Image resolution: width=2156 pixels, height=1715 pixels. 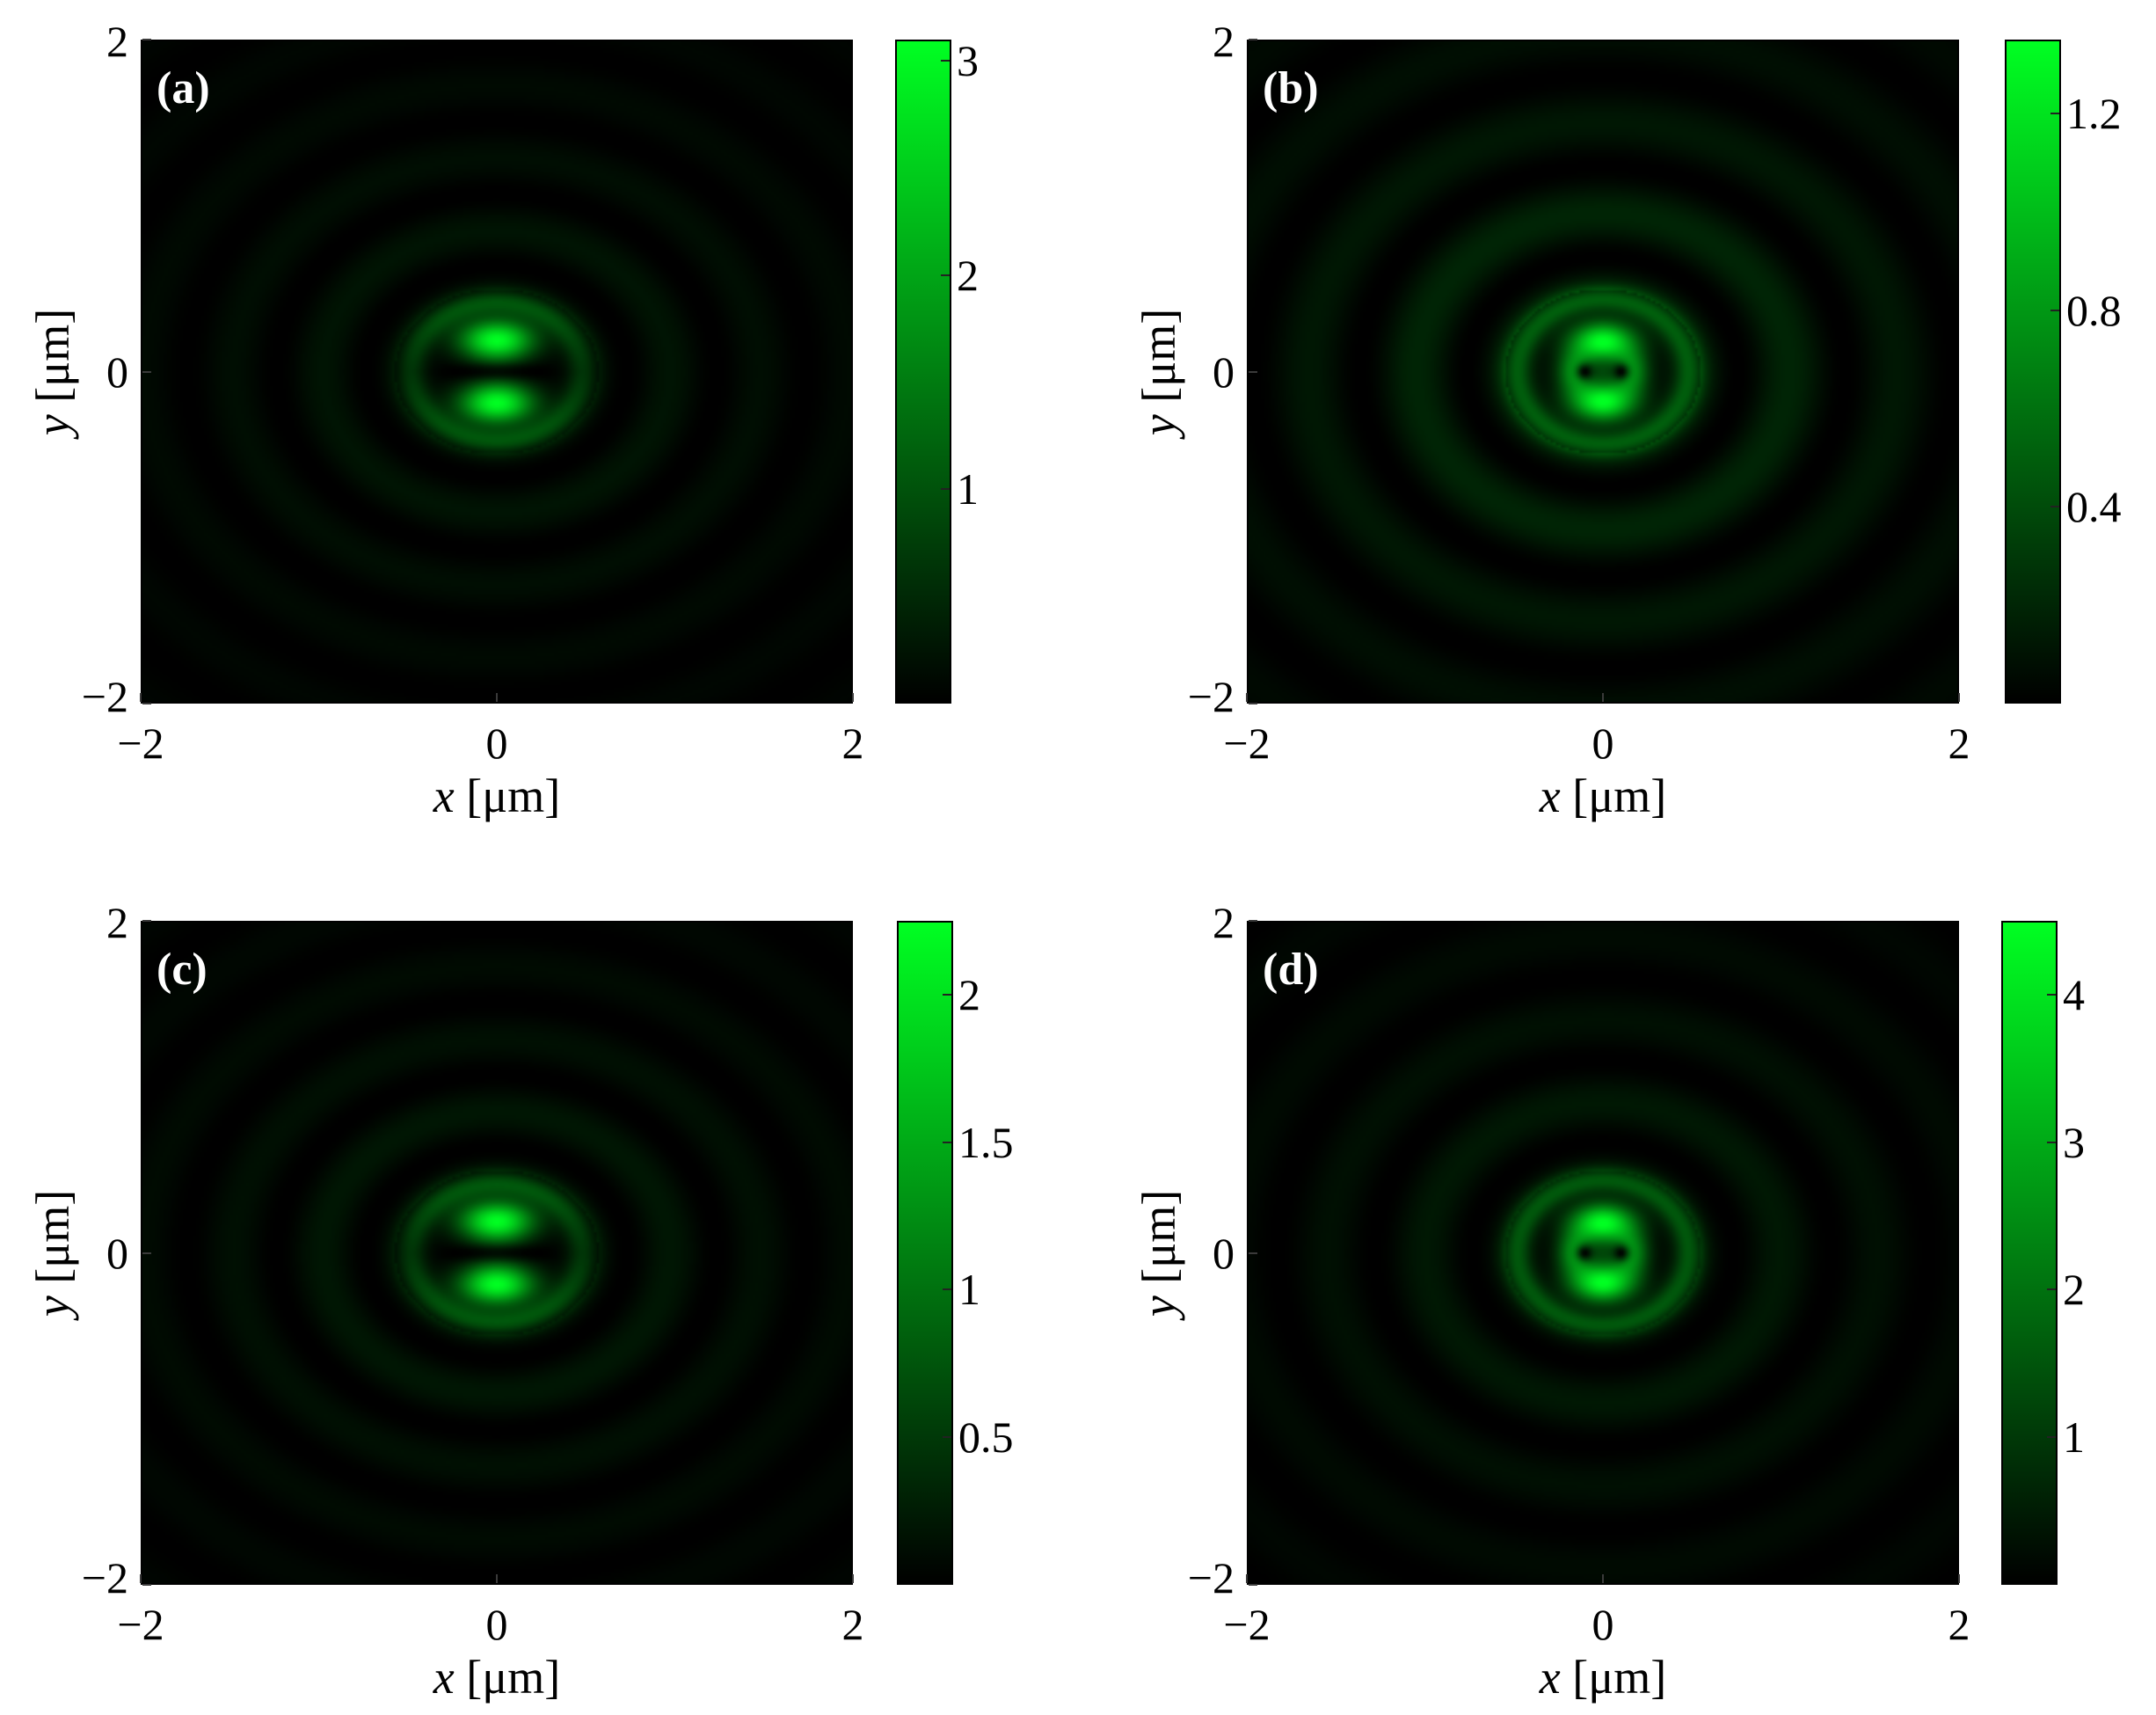 I want to click on panel-label: (c), so click(x=182, y=970).